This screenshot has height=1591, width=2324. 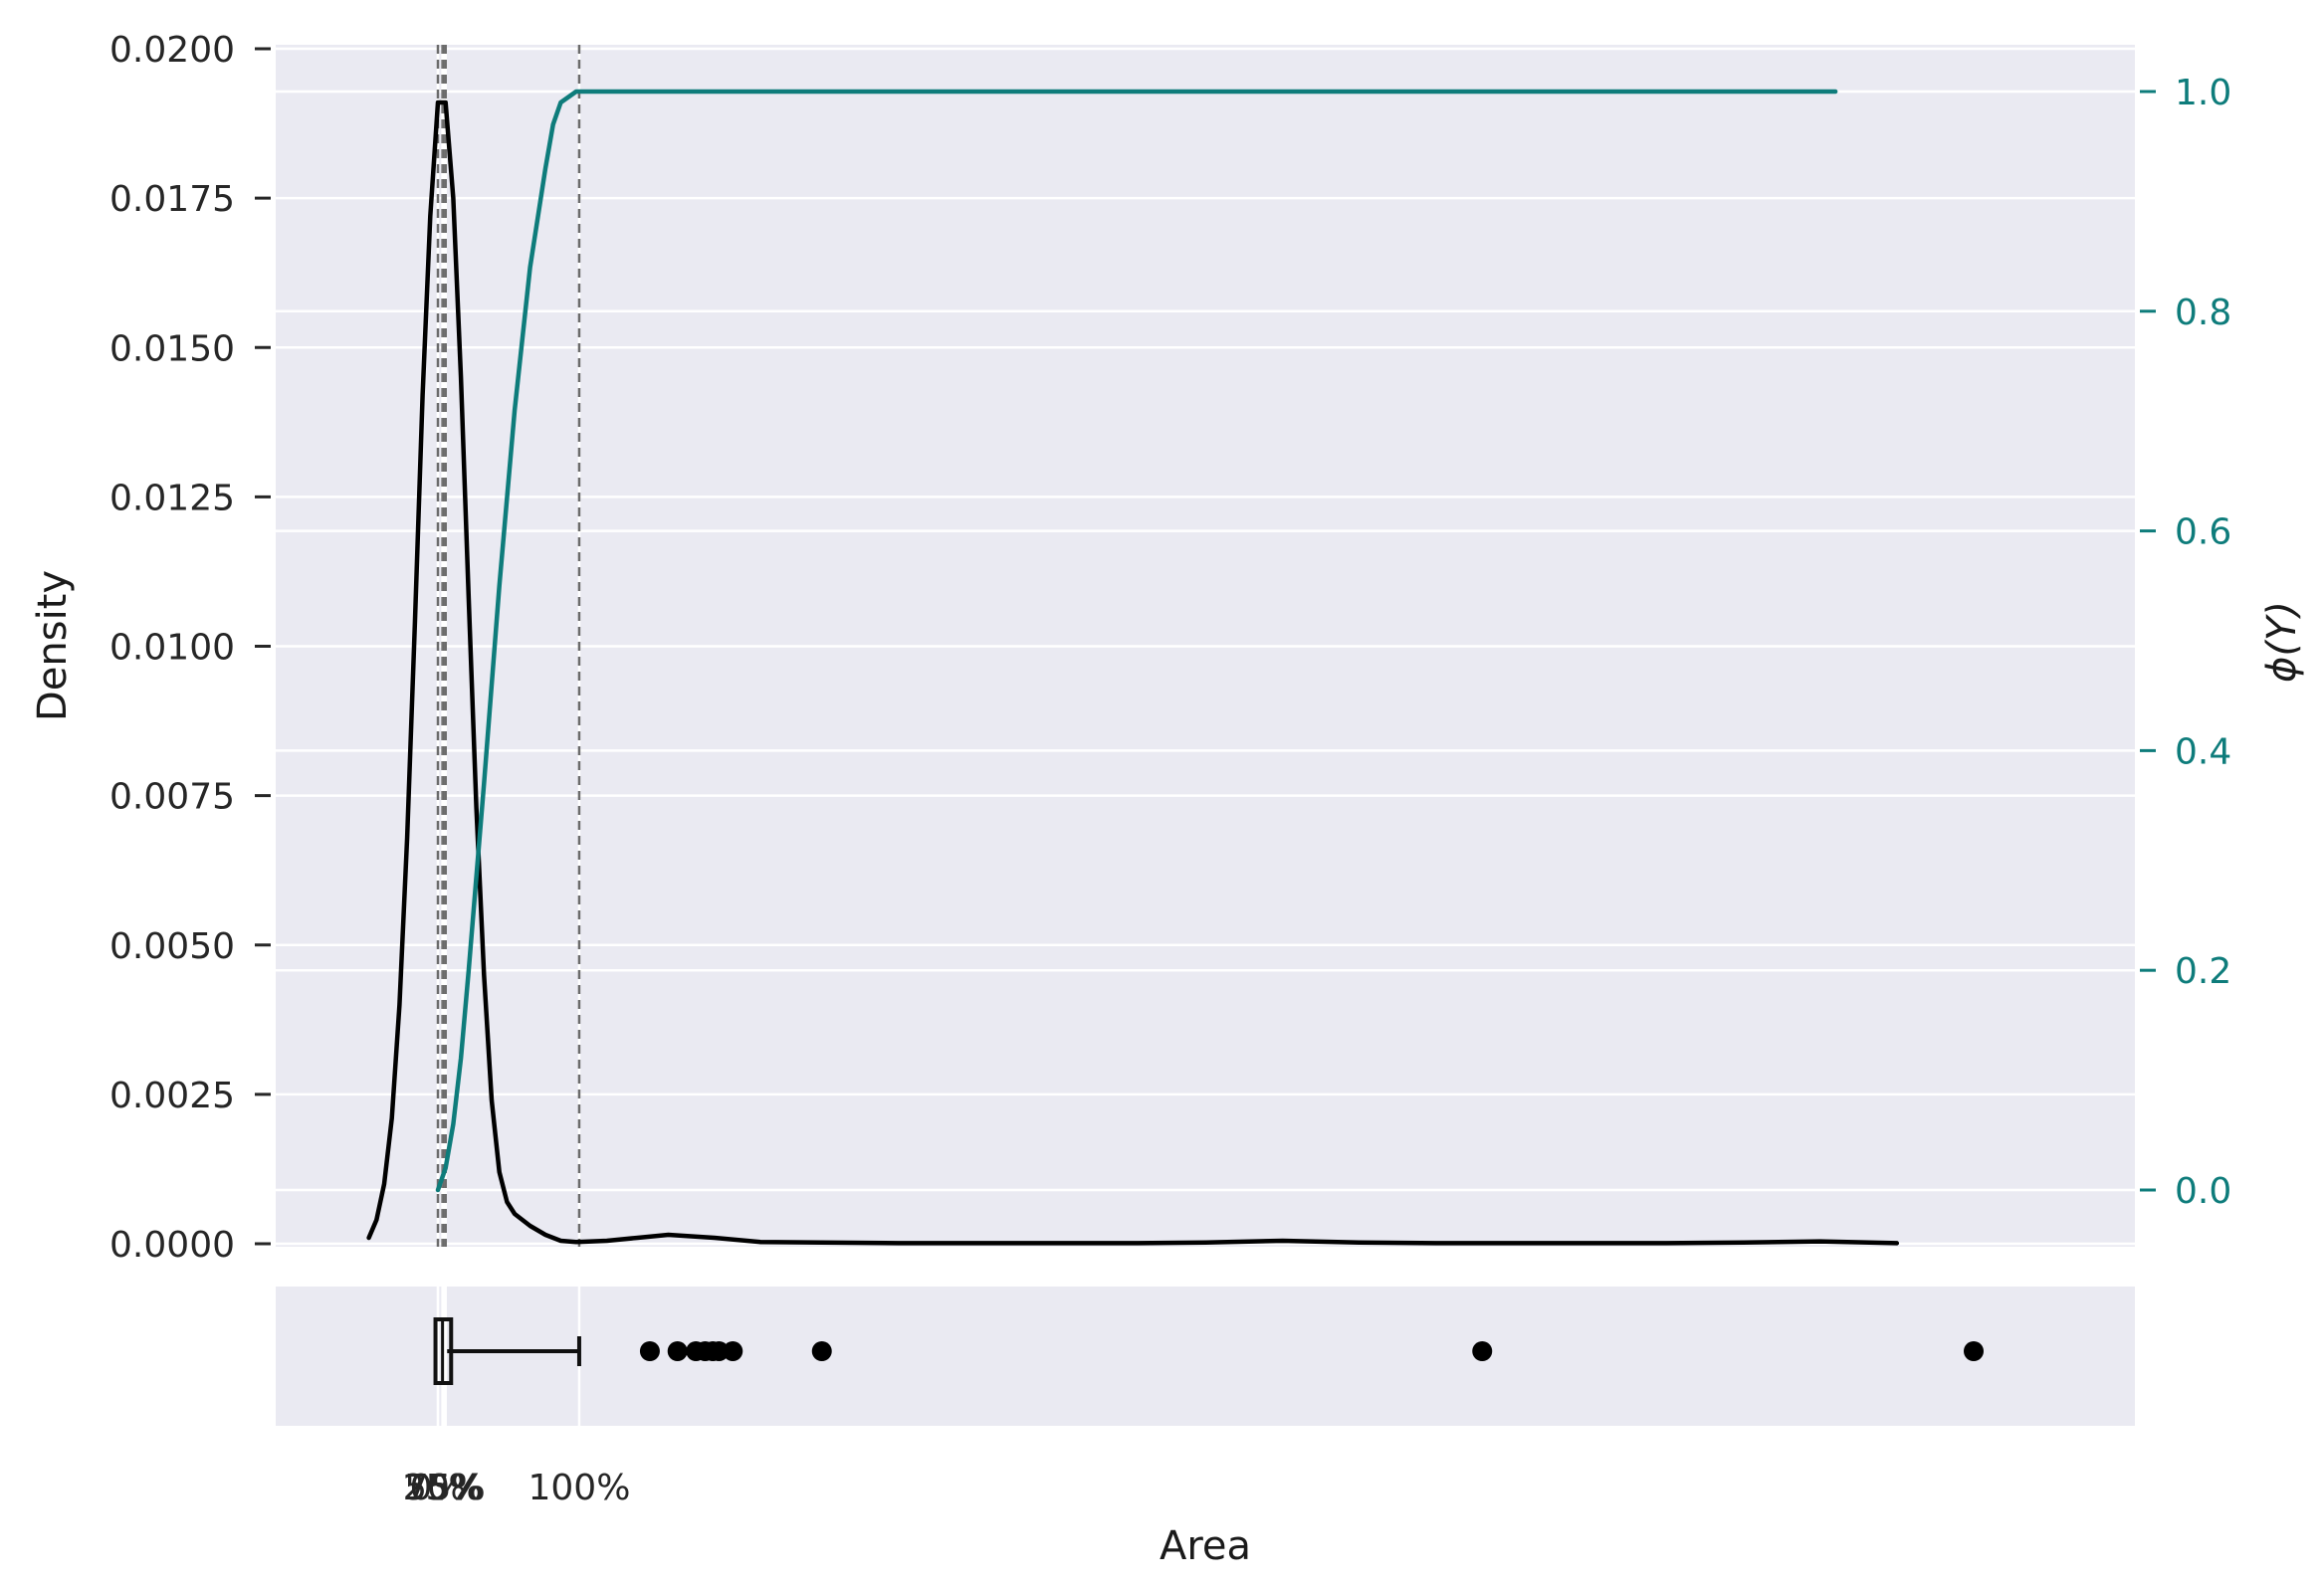 What do you see at coordinates (1205, 1546) in the screenshot?
I see `x-axis-label: Area` at bounding box center [1205, 1546].